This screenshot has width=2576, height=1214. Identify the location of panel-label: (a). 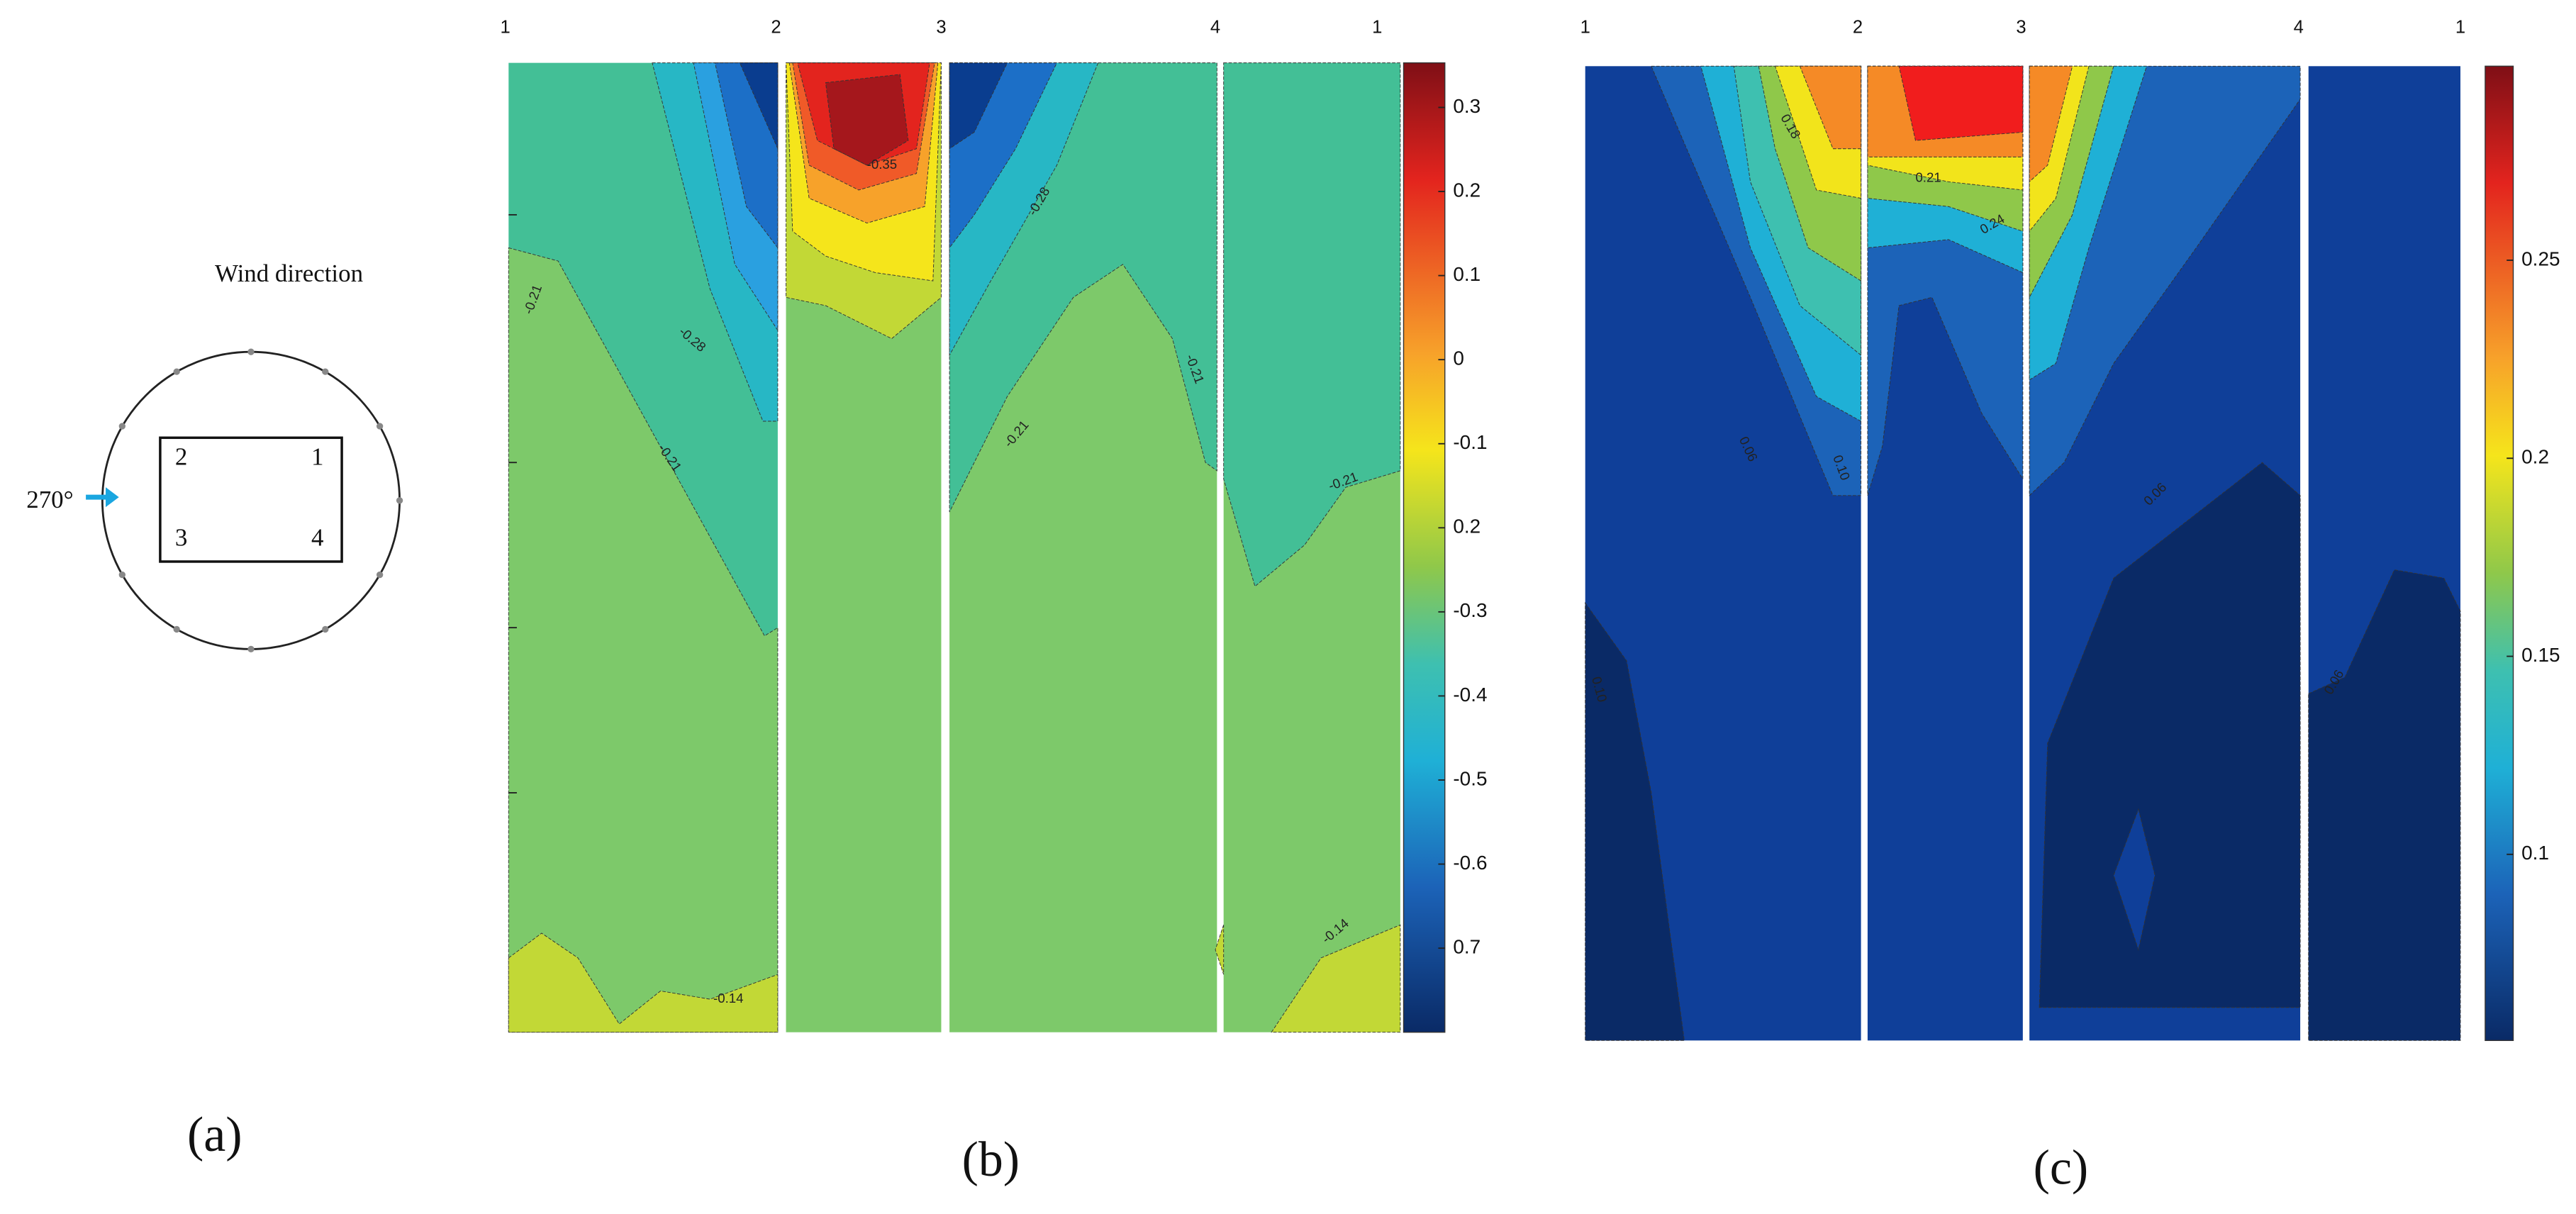
(215, 1135).